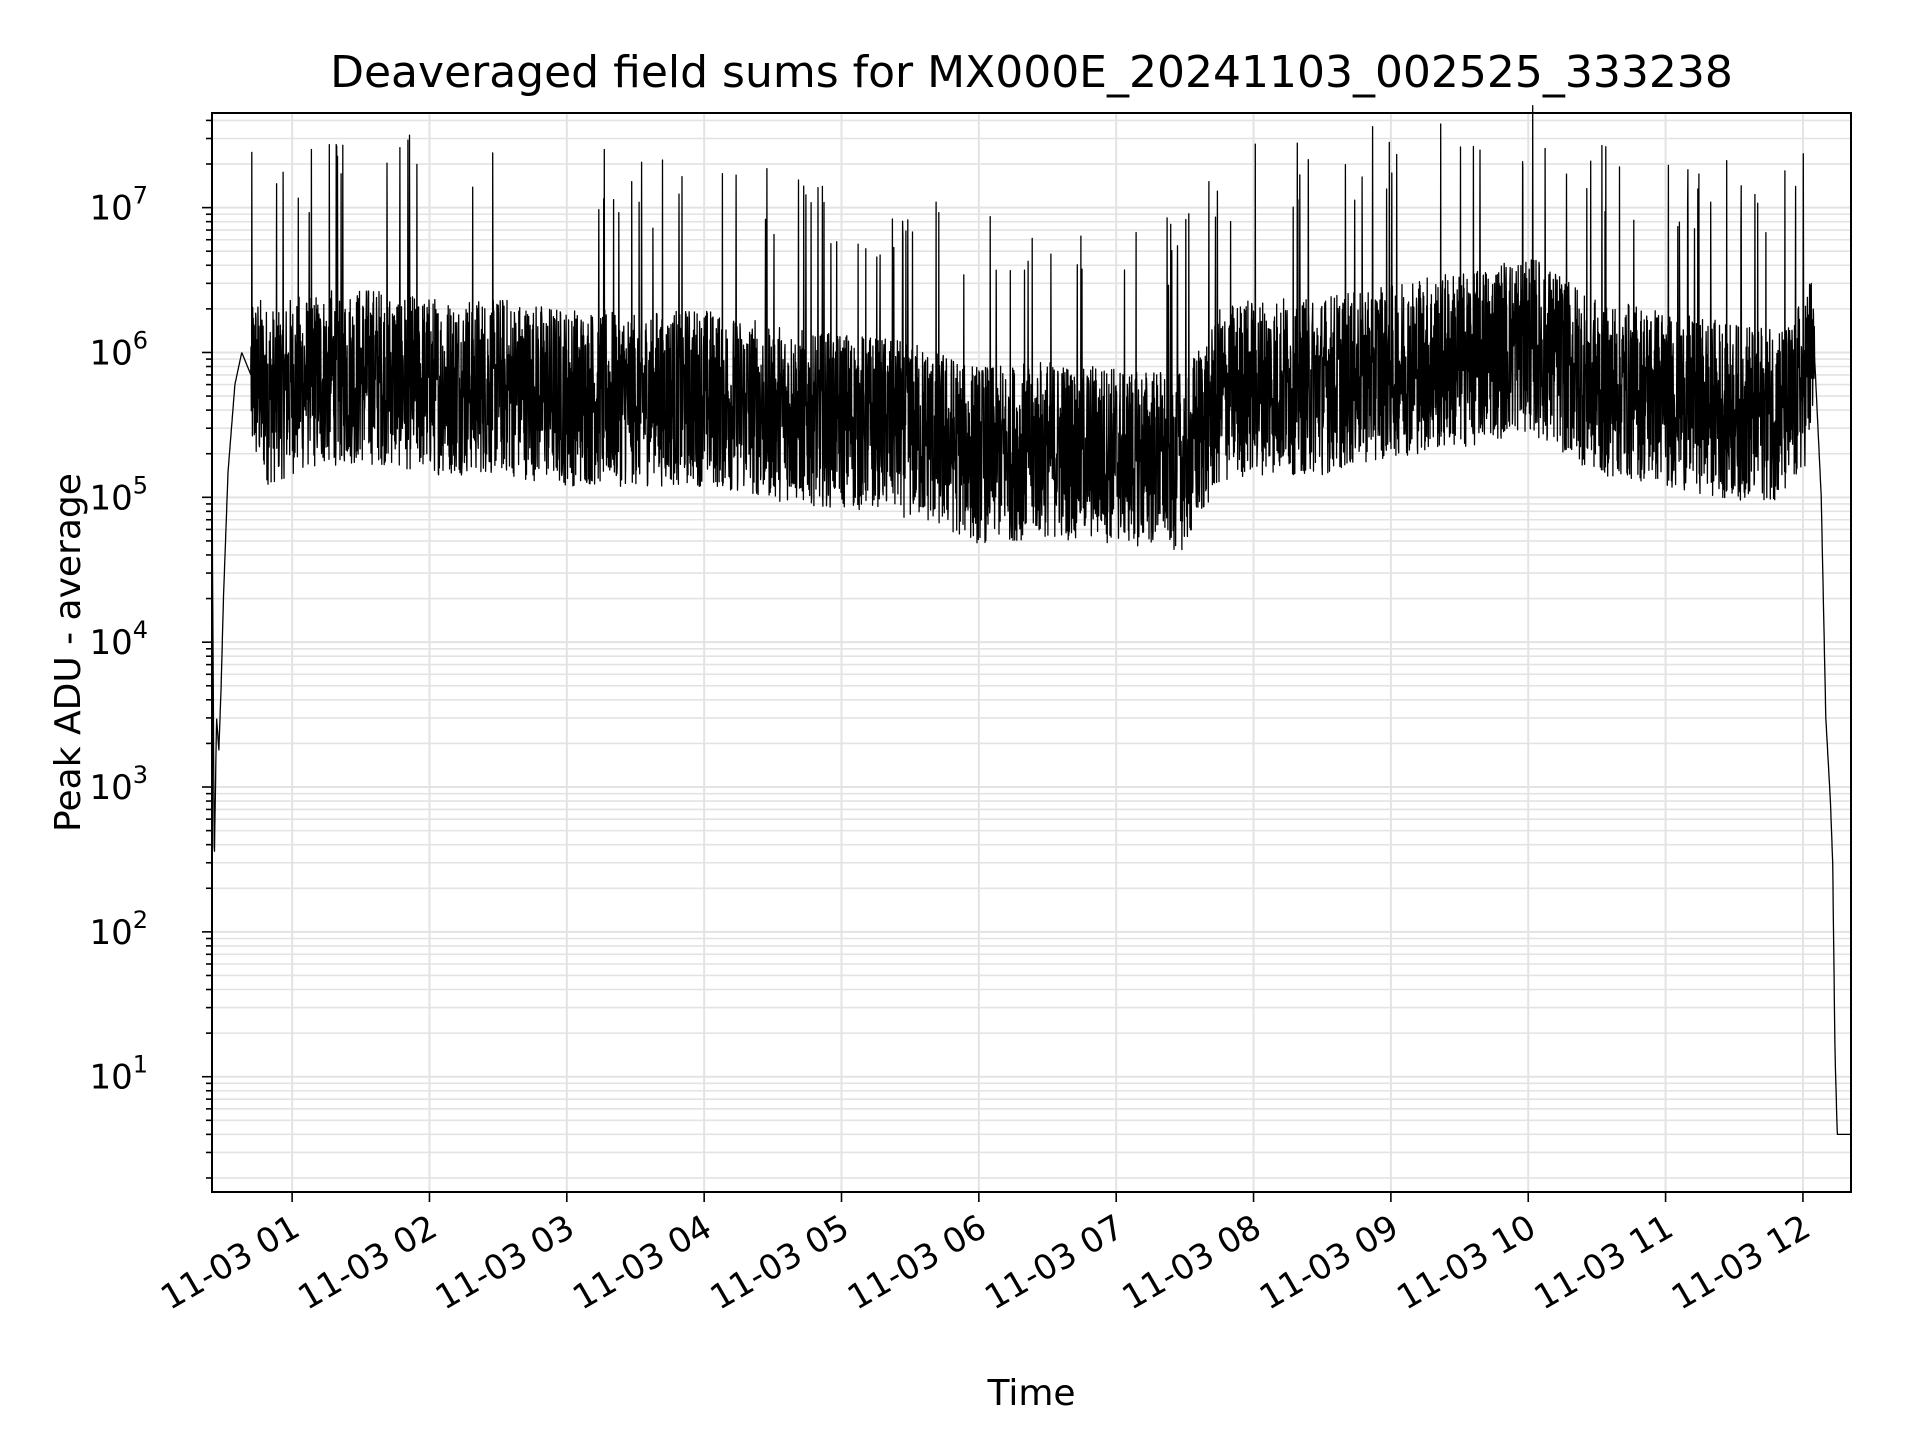 The image size is (1920, 1440). I want to click on y-tick-label: 10⁶, so click(118, 349).